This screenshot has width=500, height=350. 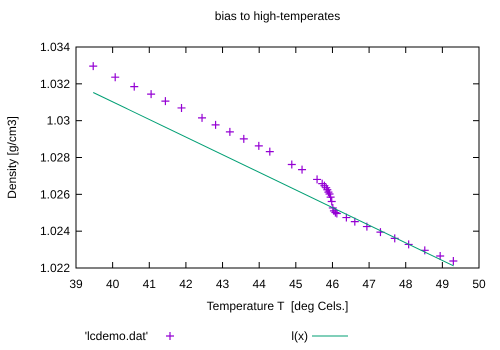 What do you see at coordinates (55, 194) in the screenshot?
I see `y-tick-label: 1.026` at bounding box center [55, 194].